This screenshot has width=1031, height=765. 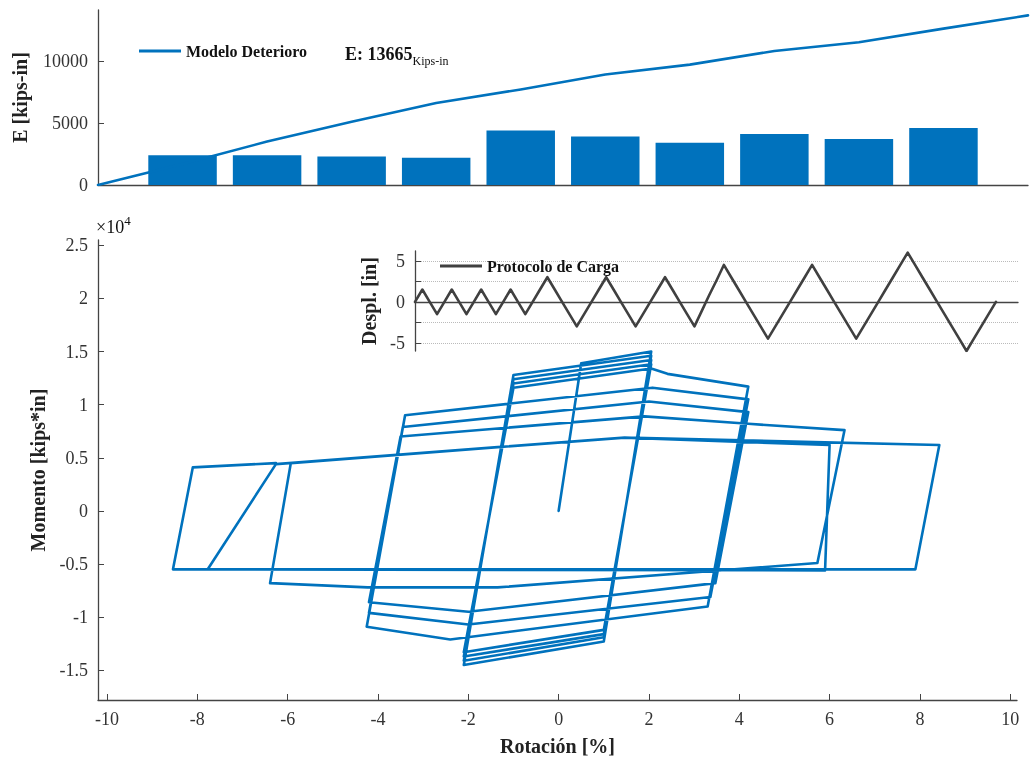 I want to click on y-tick-label: 2, so click(x=83, y=298).